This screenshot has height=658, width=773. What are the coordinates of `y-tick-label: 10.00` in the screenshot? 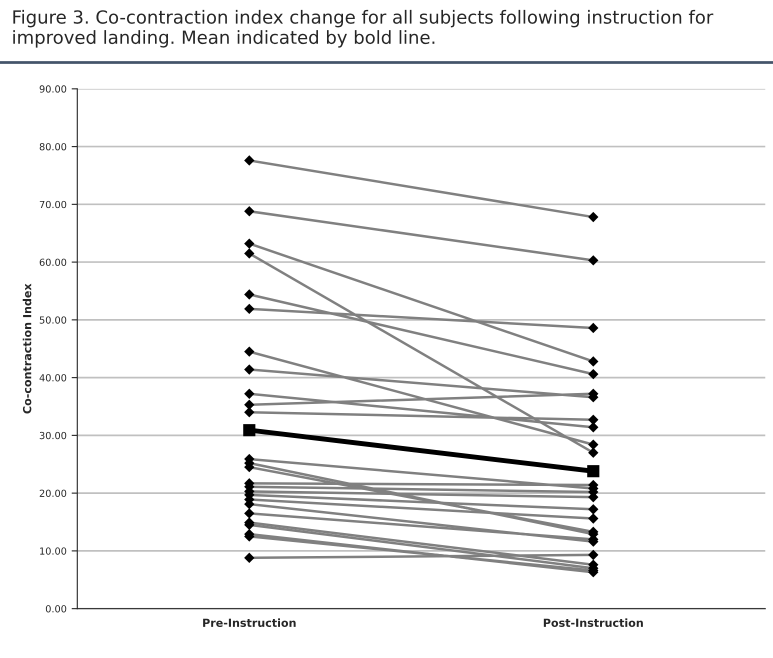 It's located at (53, 551).